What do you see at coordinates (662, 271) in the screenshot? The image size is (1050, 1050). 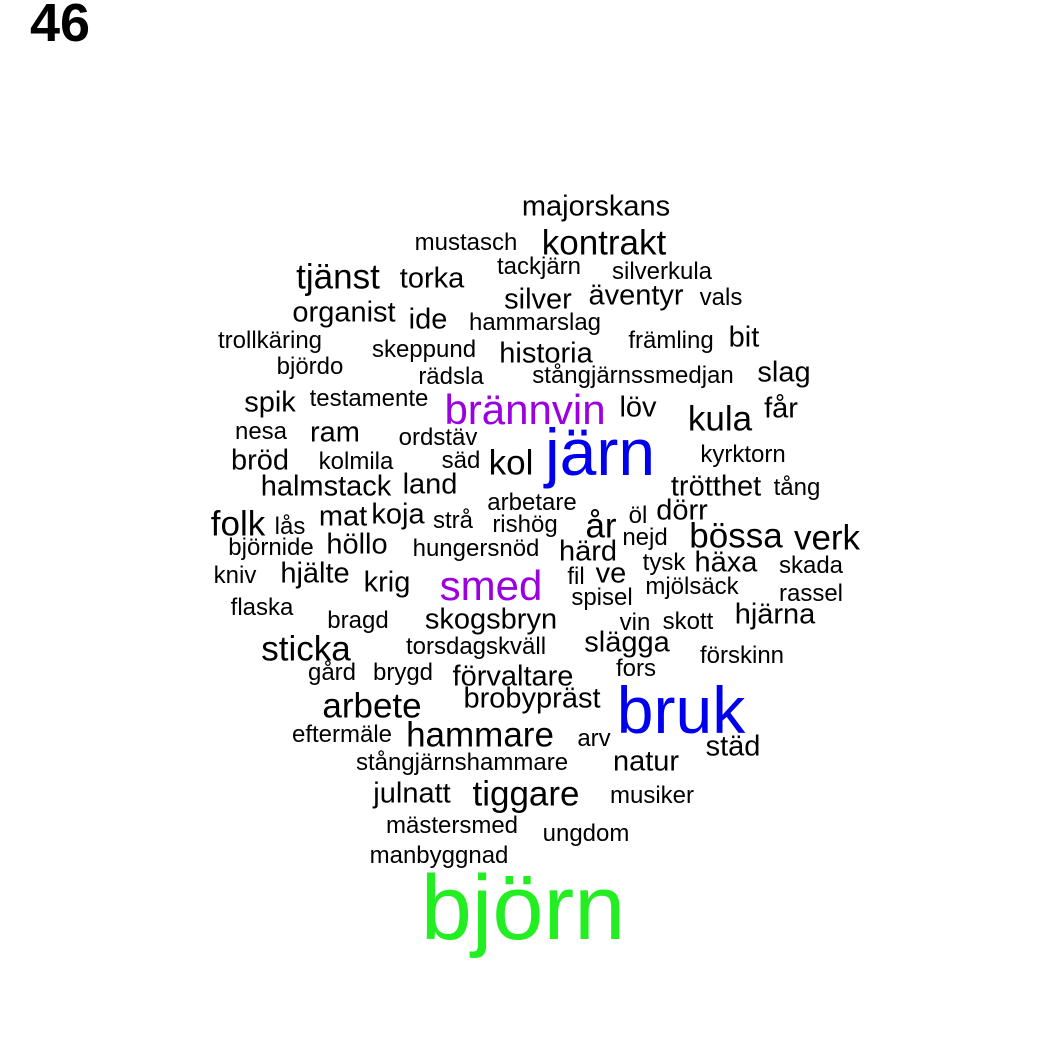 I see `word-silverkula: silverkula` at bounding box center [662, 271].